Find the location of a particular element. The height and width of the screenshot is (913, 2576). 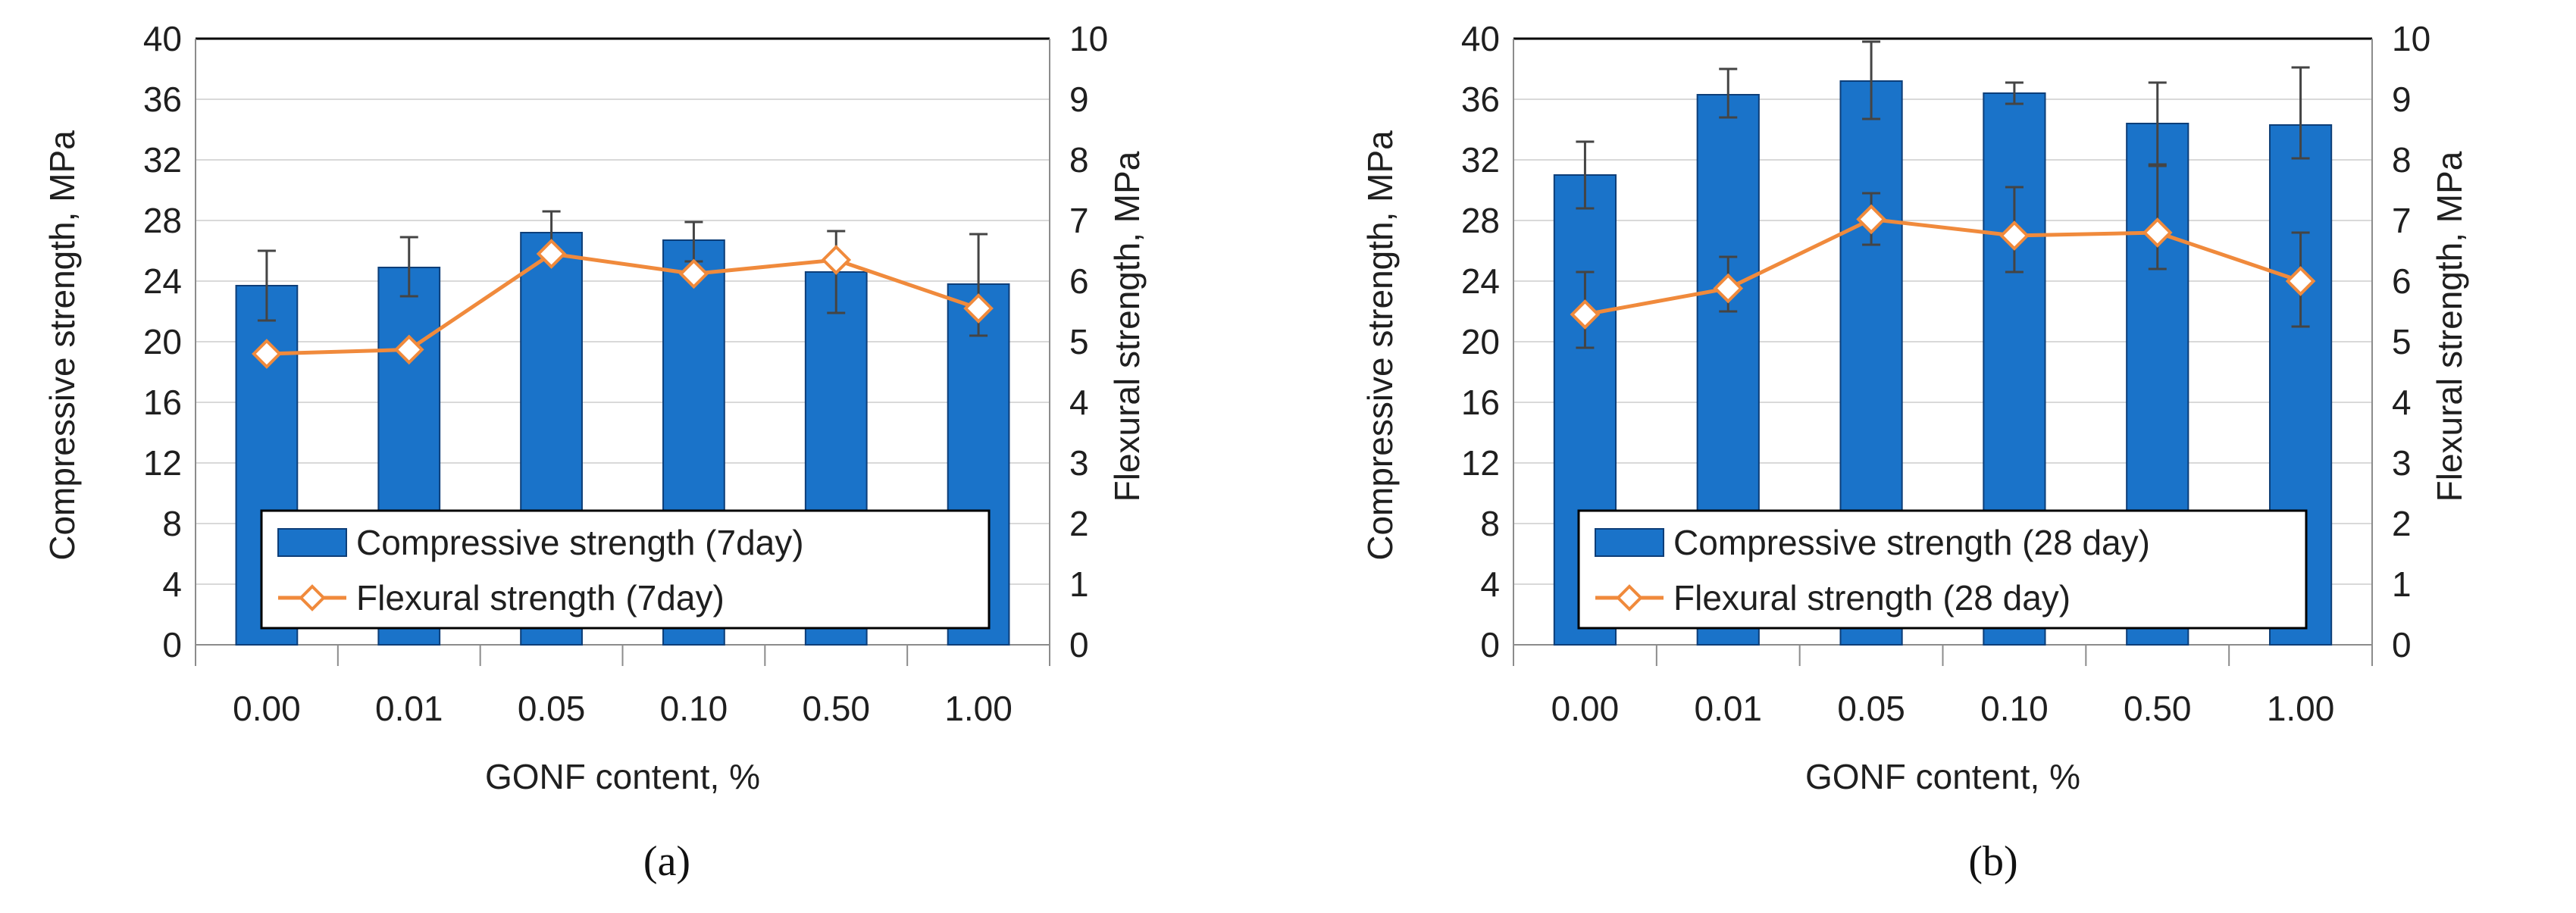

panel-label: (b) is located at coordinates (1993, 861).